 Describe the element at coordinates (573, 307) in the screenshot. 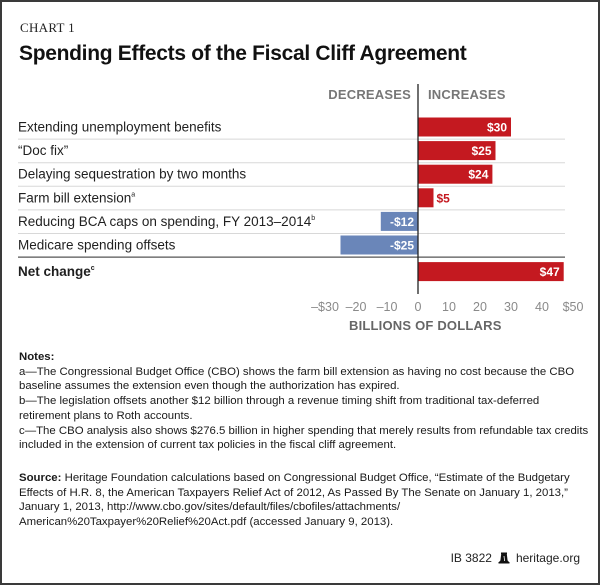

I see `x-tick-label: $50` at that location.